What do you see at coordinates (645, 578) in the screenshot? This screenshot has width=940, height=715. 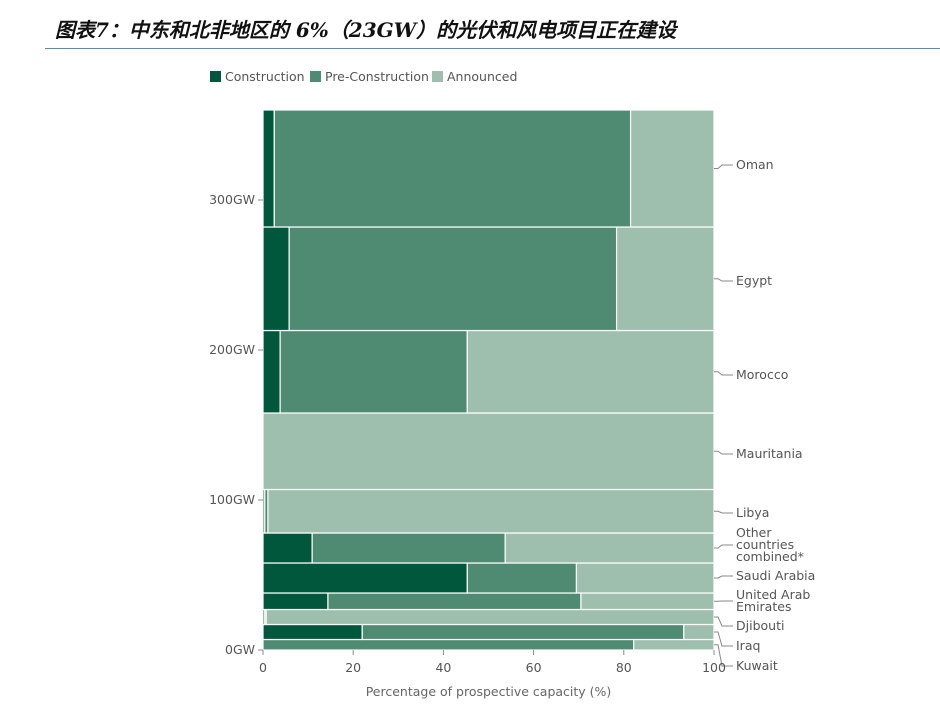 I see `bar-segment-saudi-arabia-announced` at bounding box center [645, 578].